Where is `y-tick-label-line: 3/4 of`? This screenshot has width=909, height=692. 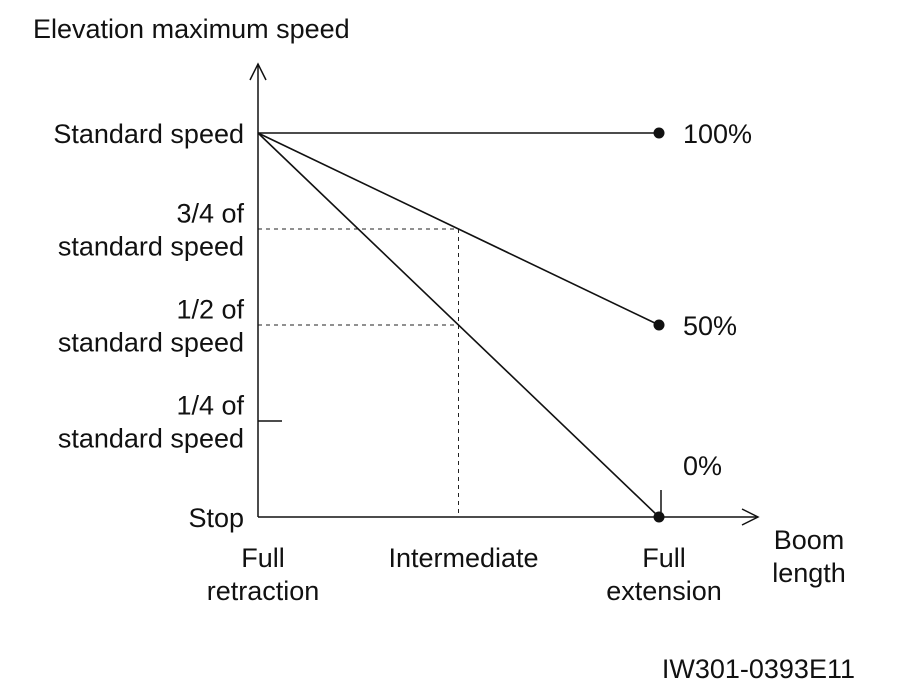
y-tick-label-line: 3/4 of is located at coordinates (210, 214).